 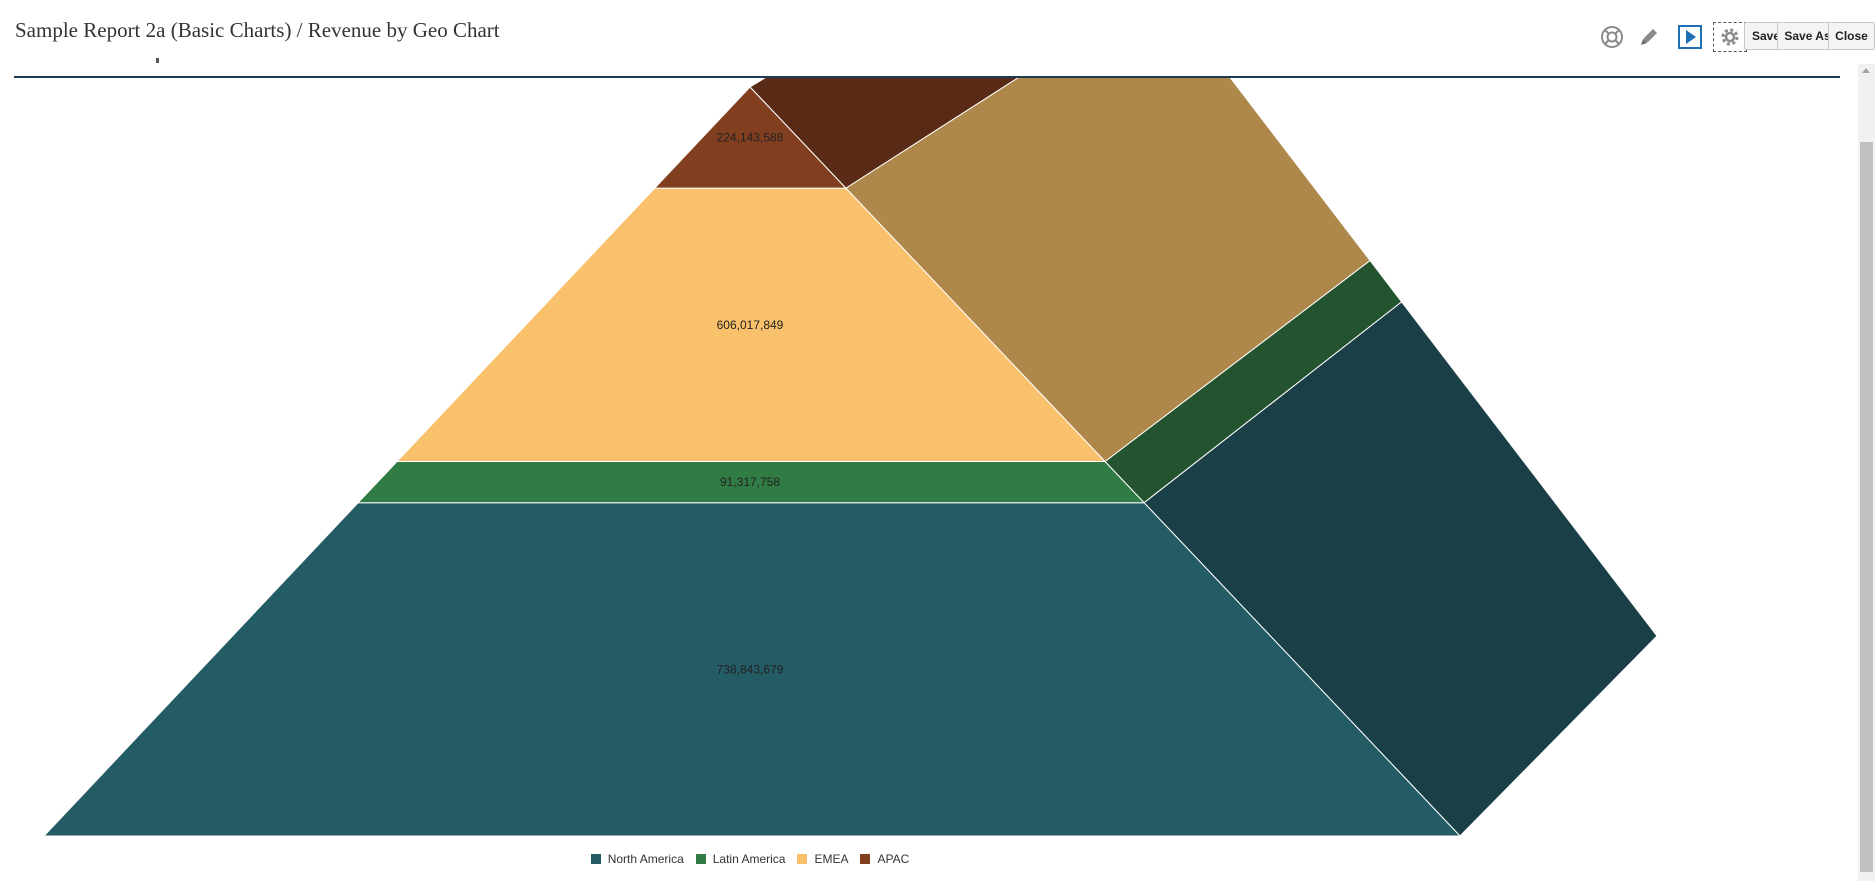 I want to click on data-label: 224,143,588, so click(x=750, y=138).